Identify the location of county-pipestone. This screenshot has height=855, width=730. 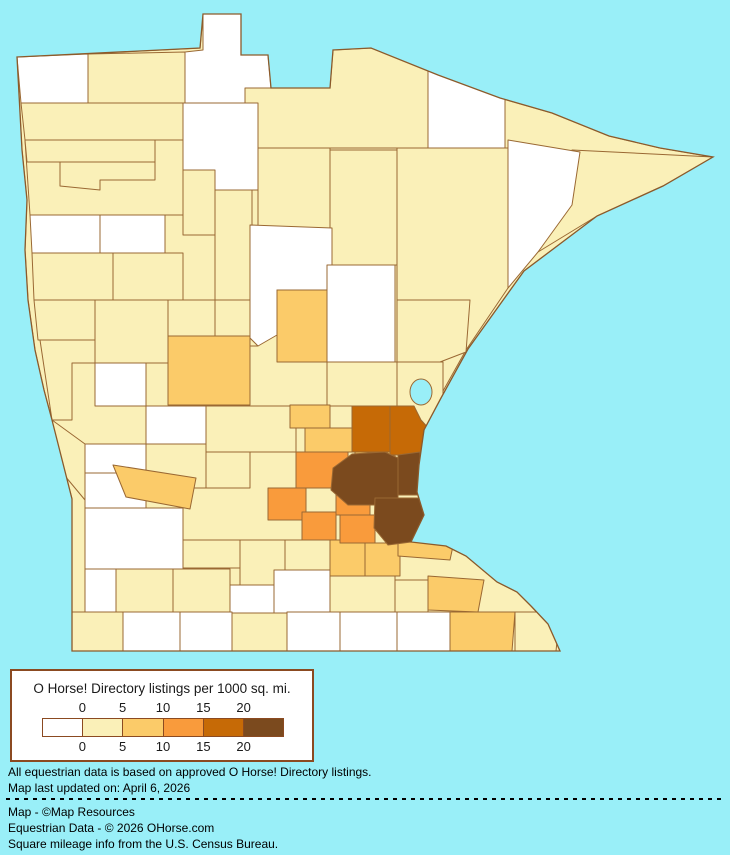
(100, 590).